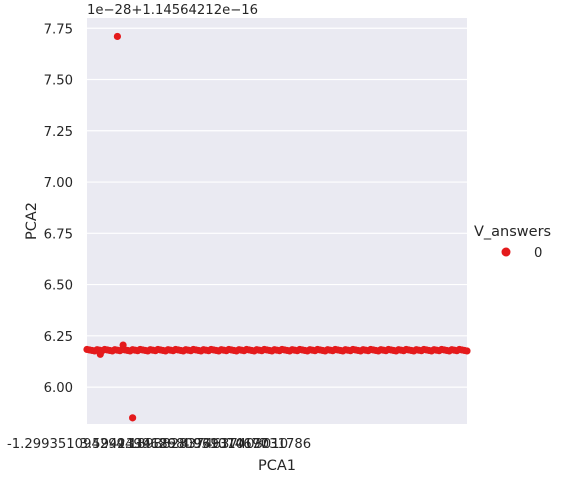 The width and height of the screenshot is (571, 483). I want to click on y-tick-label: 6.75, so click(58, 234).